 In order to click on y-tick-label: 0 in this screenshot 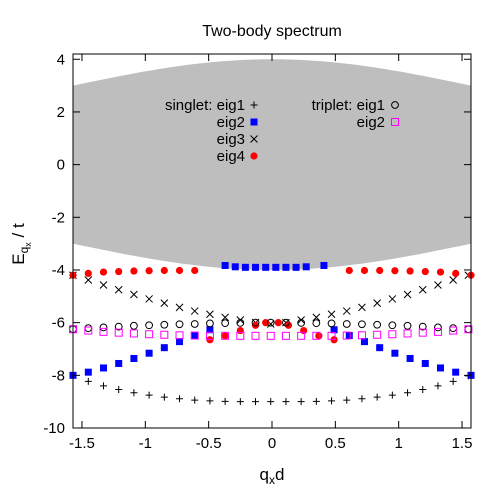, I will do `click(61, 165)`.